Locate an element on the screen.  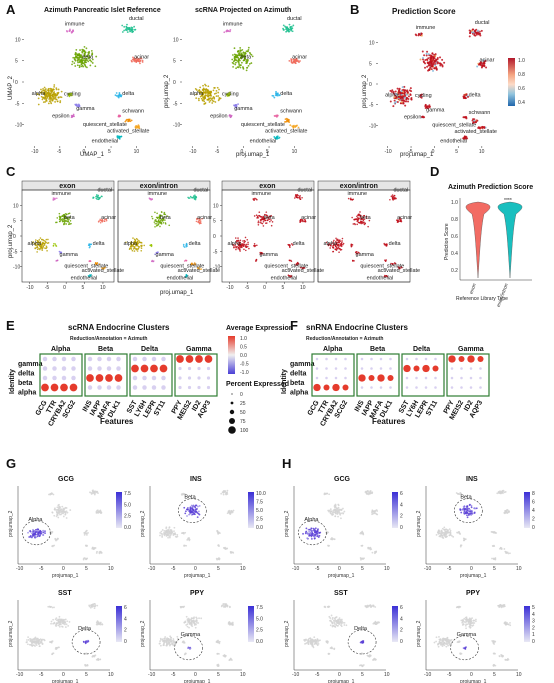
y-tick-label: 10 is located at coordinates (216, 206).